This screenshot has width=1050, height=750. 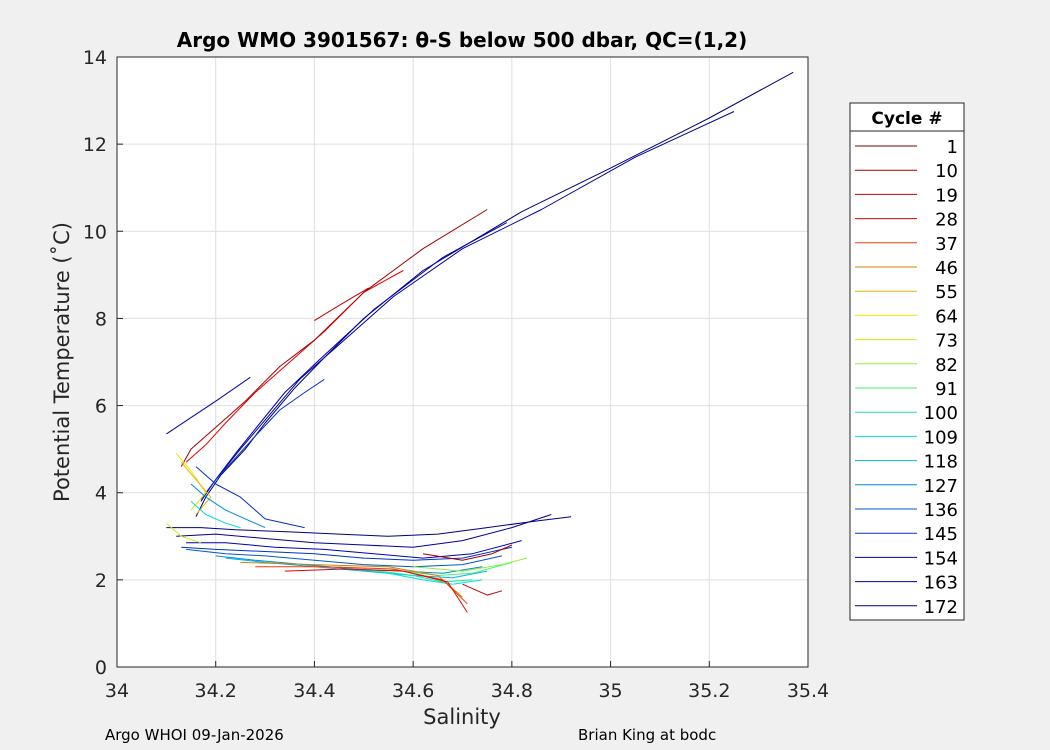 I want to click on footer-left-credit: Argo WHOI 09-Jan-2026, so click(x=194, y=735).